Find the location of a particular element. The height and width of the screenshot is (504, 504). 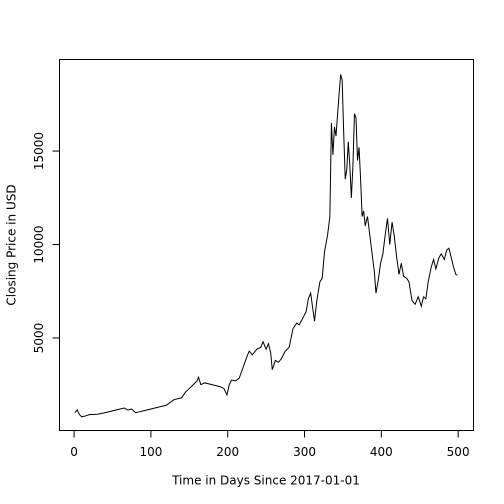

y-tick-label: 15000 is located at coordinates (39, 151).